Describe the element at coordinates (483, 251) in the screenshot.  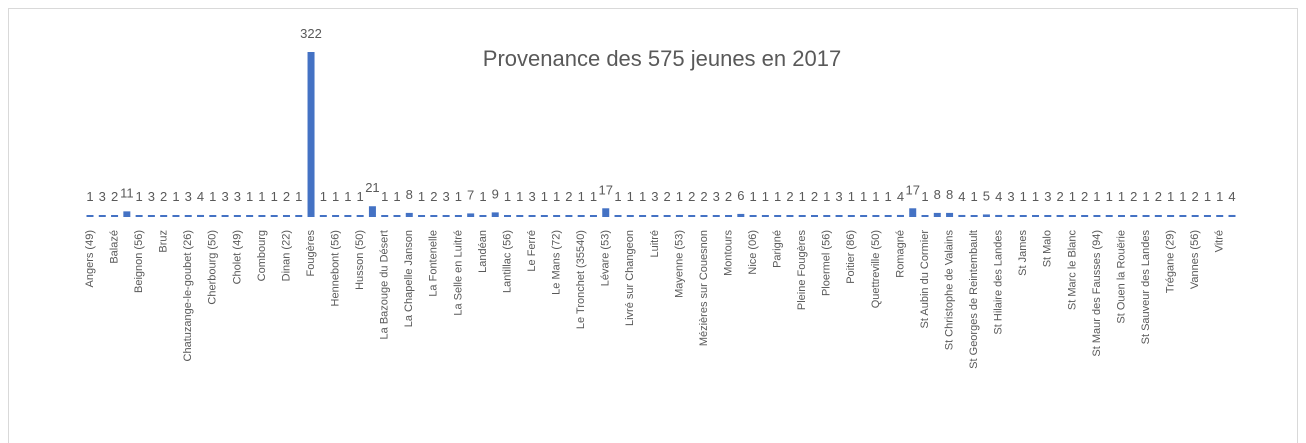
I see `x-tick-label: Landéan` at that location.